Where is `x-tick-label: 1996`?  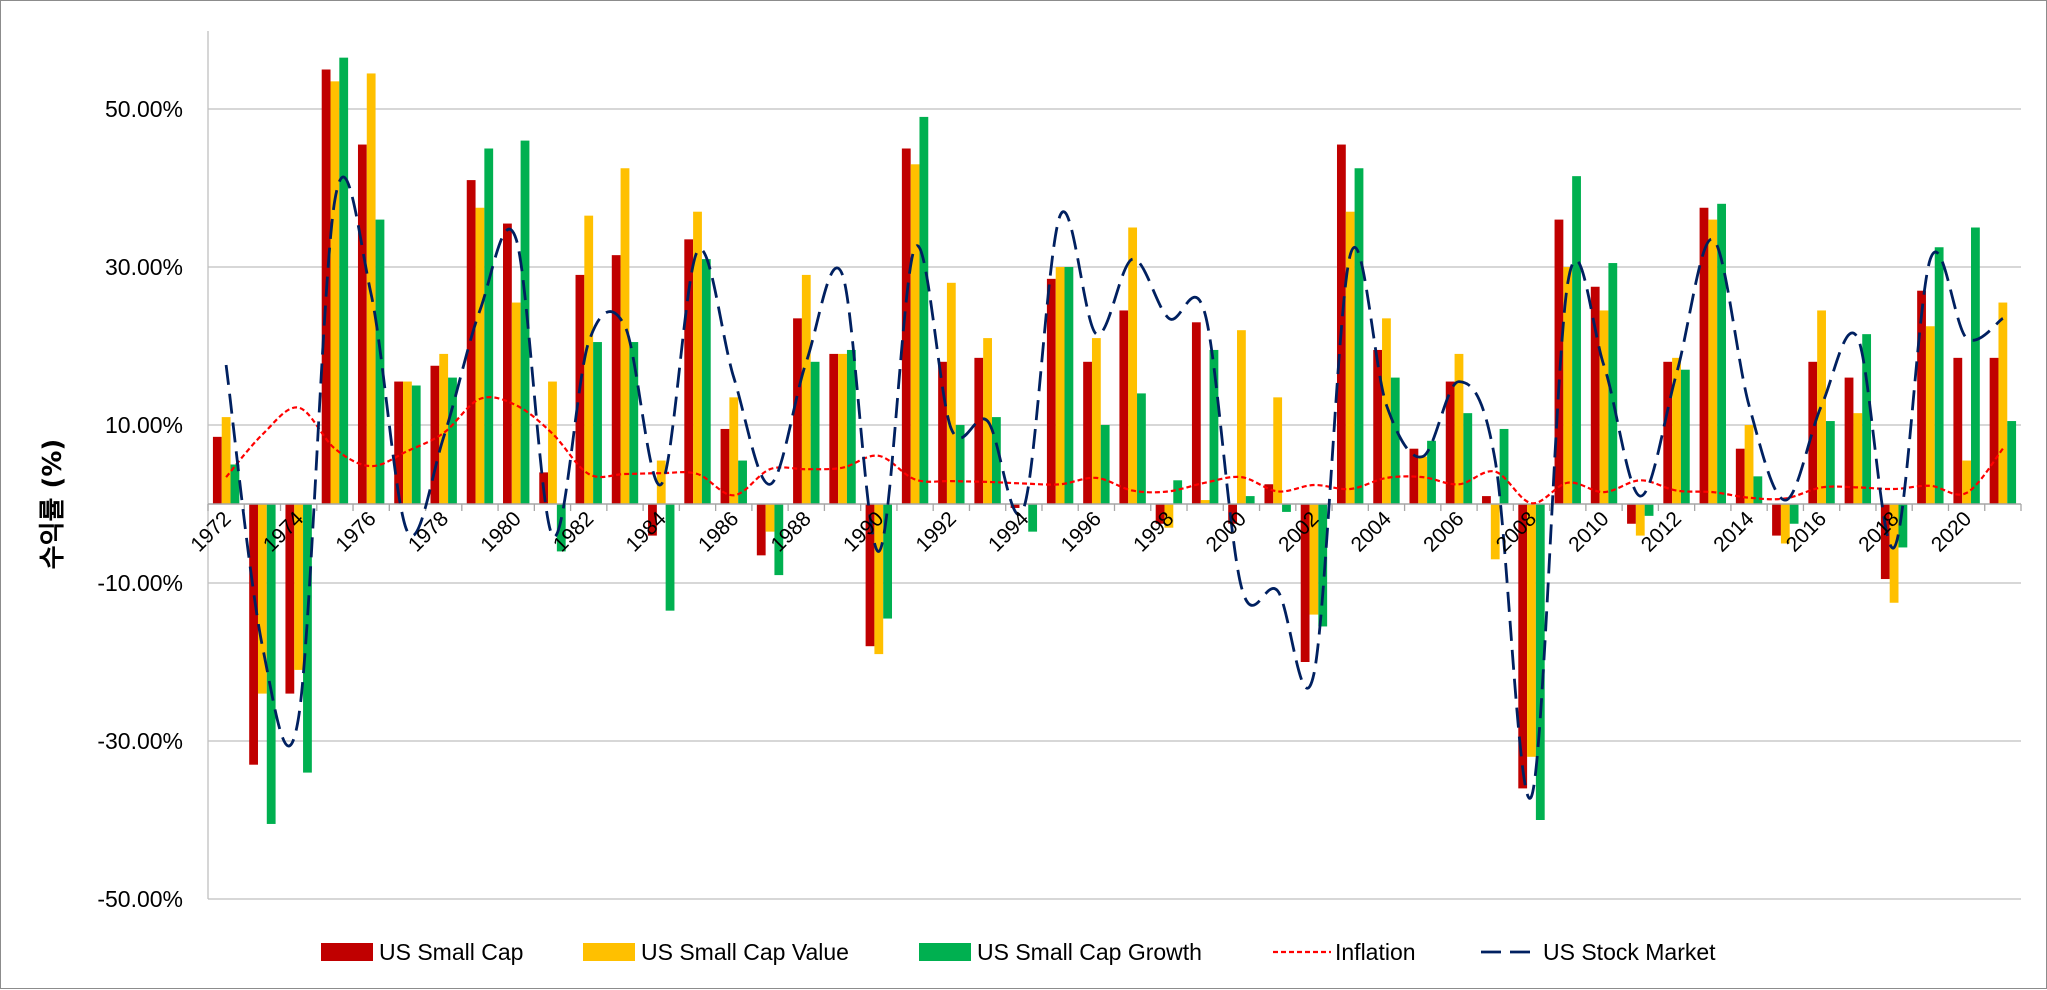
x-tick-label: 1996 is located at coordinates (1081, 531).